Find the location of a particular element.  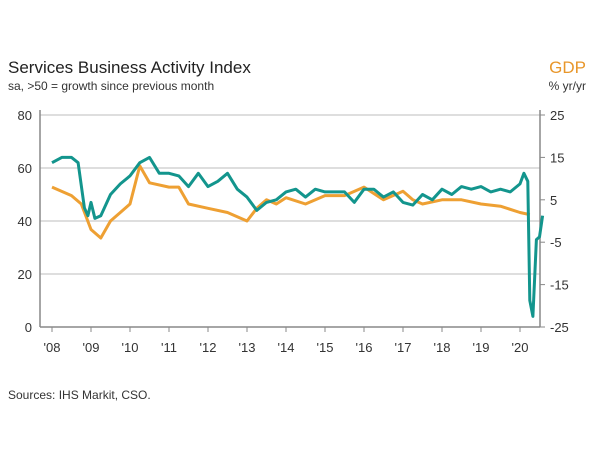

x-tick-label: '18 is located at coordinates (442, 347).